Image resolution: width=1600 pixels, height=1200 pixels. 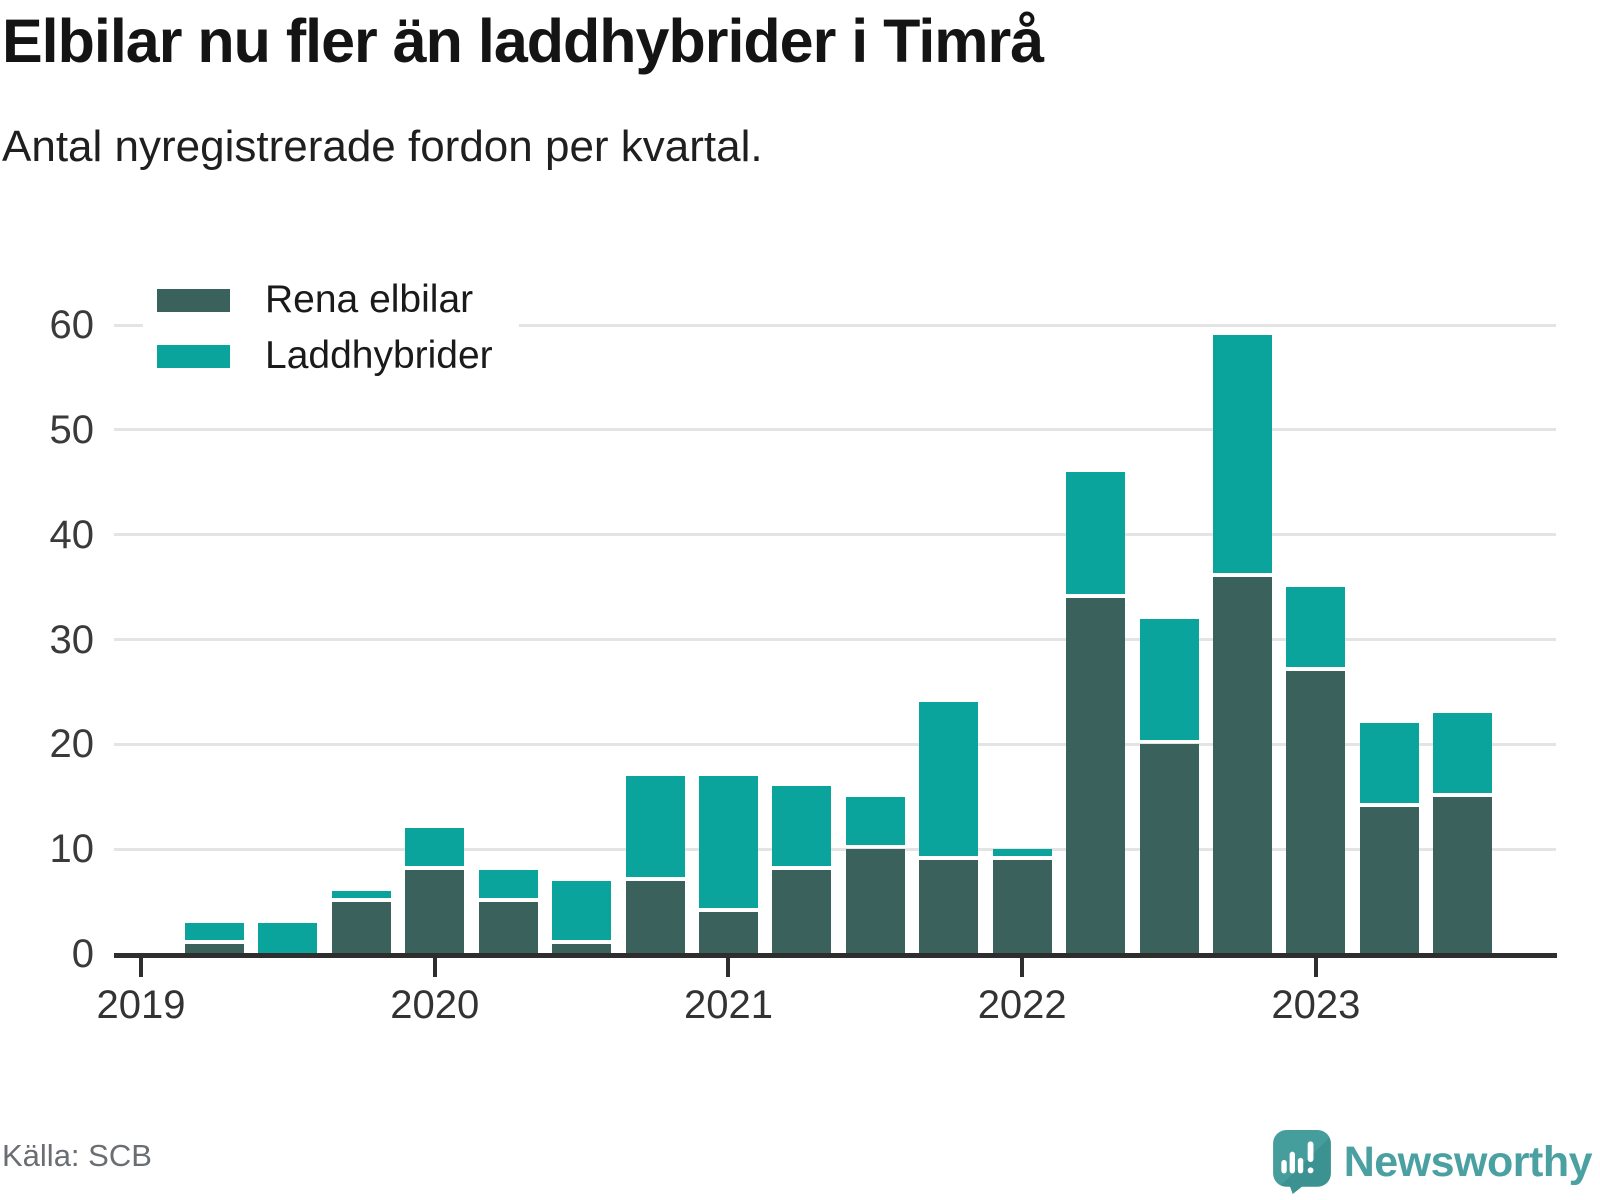 I want to click on y-axis-label: 0, so click(x=82, y=954).